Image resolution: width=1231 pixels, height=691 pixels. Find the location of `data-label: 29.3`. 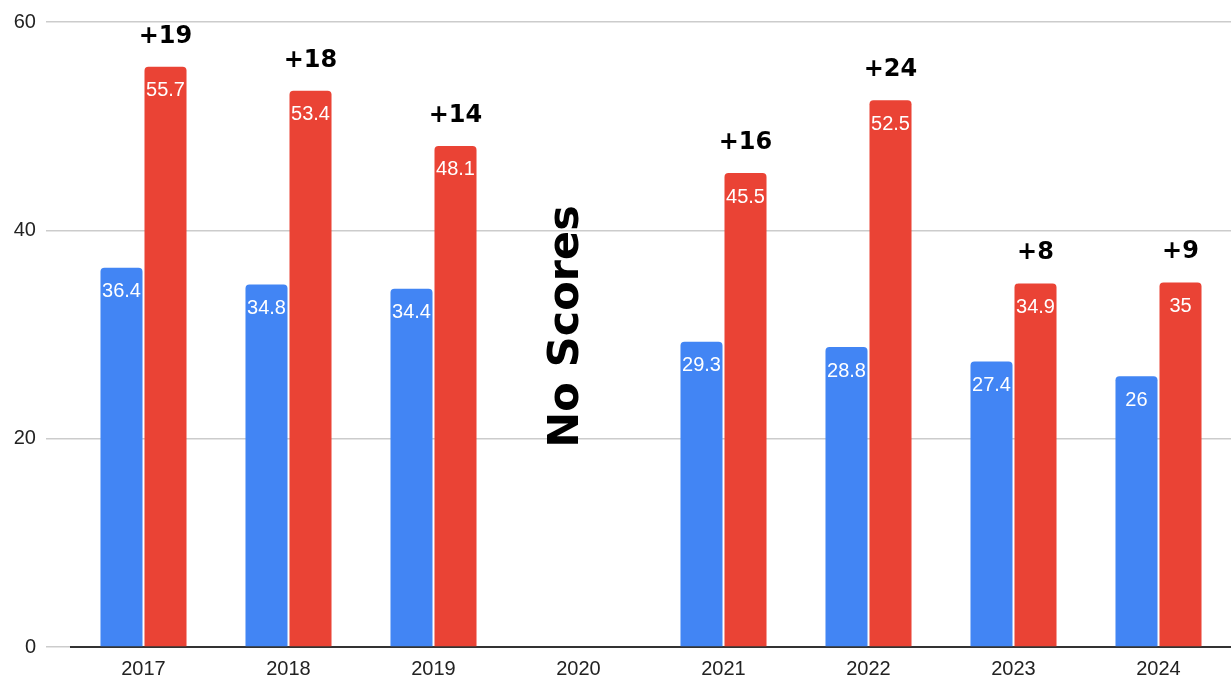

data-label: 29.3 is located at coordinates (701, 364).